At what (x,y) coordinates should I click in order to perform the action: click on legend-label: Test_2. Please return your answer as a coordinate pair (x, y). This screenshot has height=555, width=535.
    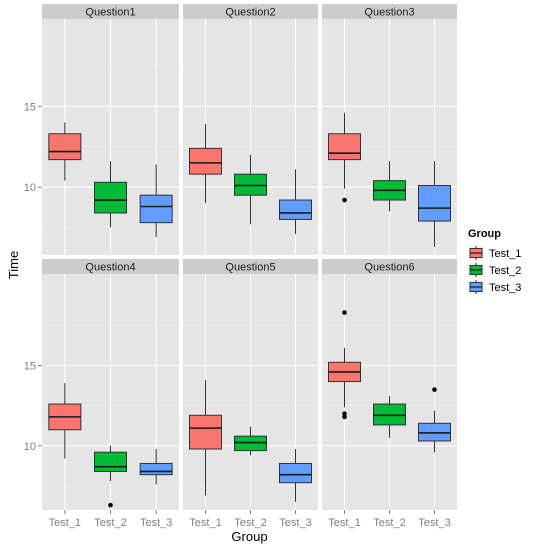
    Looking at the image, I should click on (505, 271).